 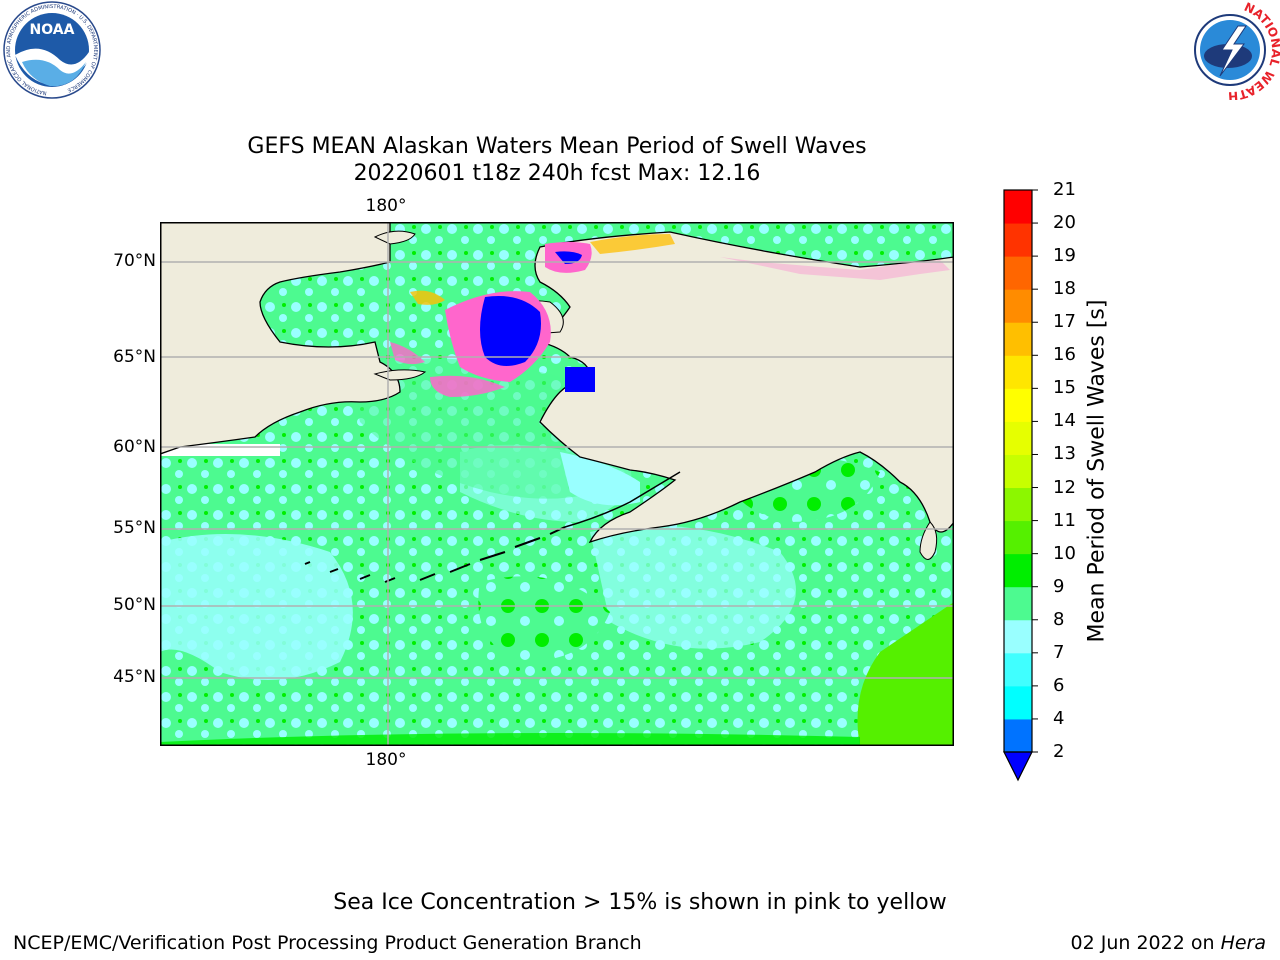 I want to click on sea-ice-st-lawrence, so click(x=467, y=386).